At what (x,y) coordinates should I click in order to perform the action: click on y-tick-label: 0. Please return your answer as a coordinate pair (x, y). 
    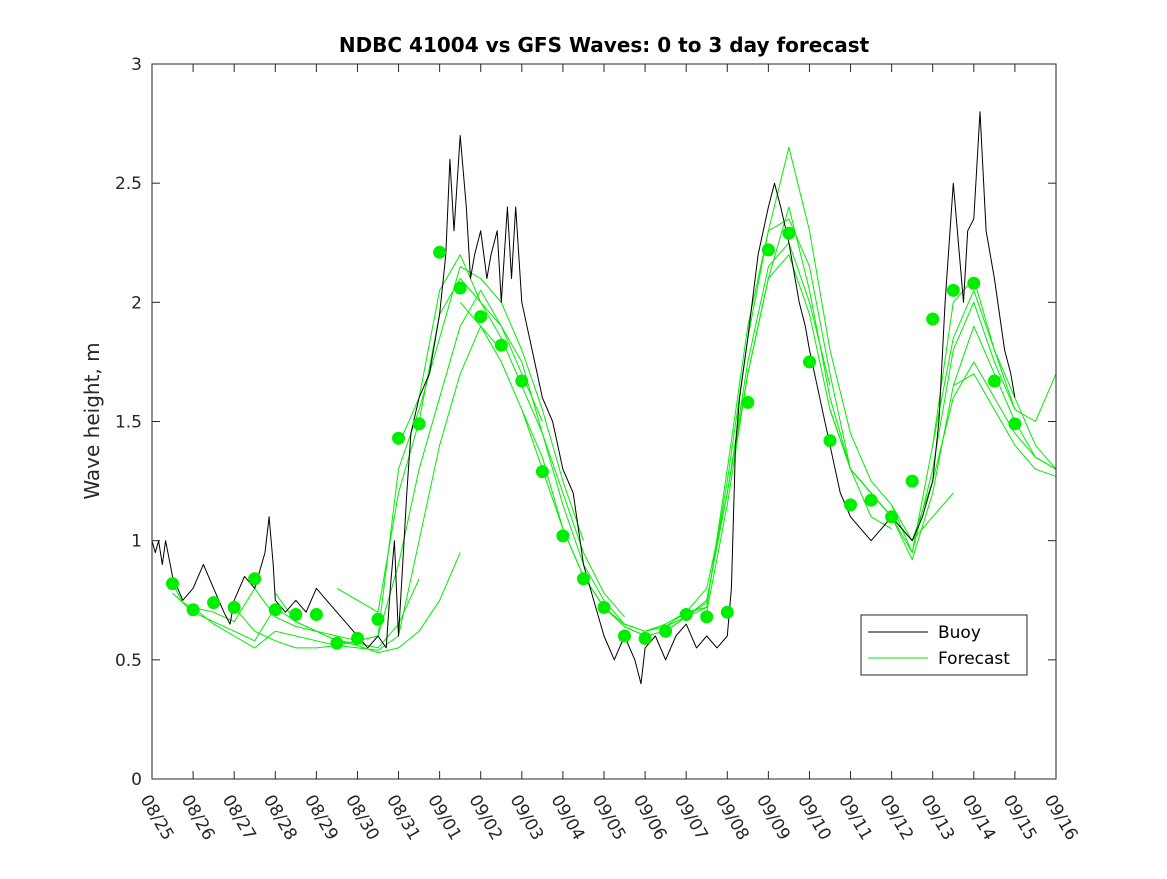
    Looking at the image, I should click on (136, 780).